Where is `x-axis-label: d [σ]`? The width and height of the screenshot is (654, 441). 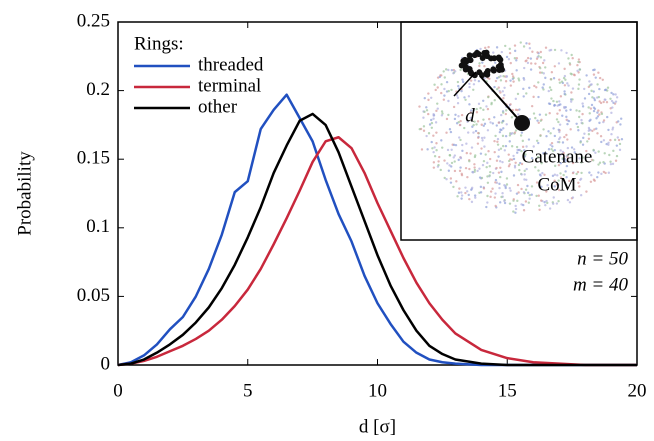 x-axis-label: d [σ] is located at coordinates (377, 426).